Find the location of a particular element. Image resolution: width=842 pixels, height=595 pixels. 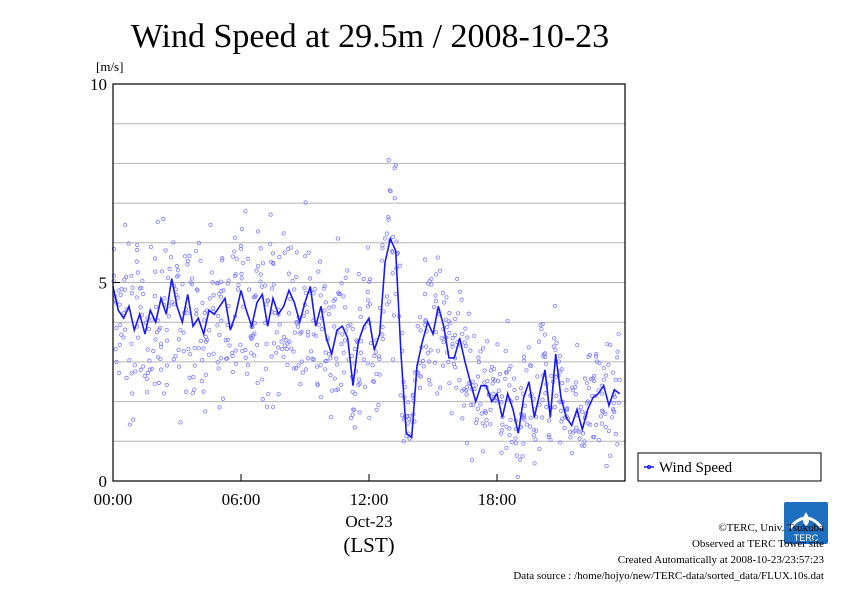

y-tick-label: 5 is located at coordinates (103, 283).